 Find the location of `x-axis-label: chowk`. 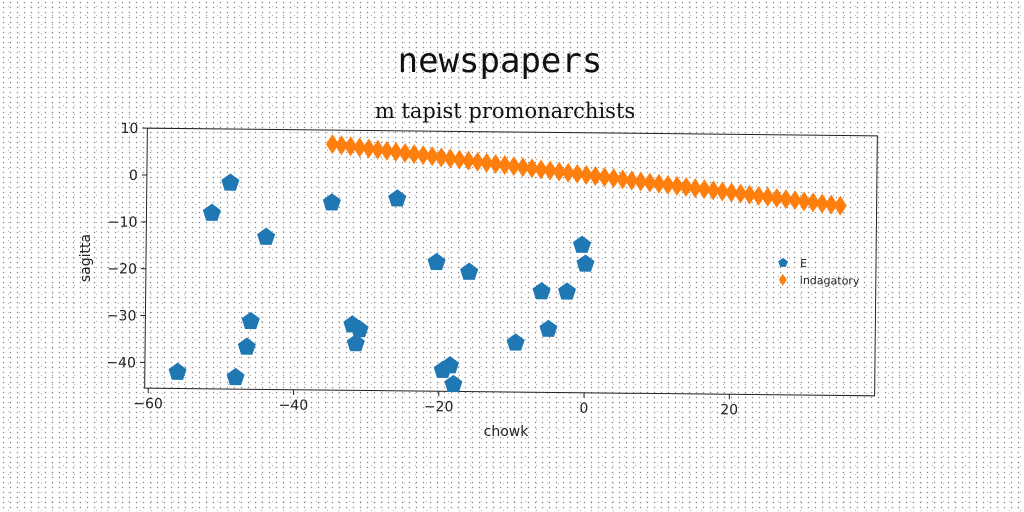

x-axis-label: chowk is located at coordinates (507, 432).